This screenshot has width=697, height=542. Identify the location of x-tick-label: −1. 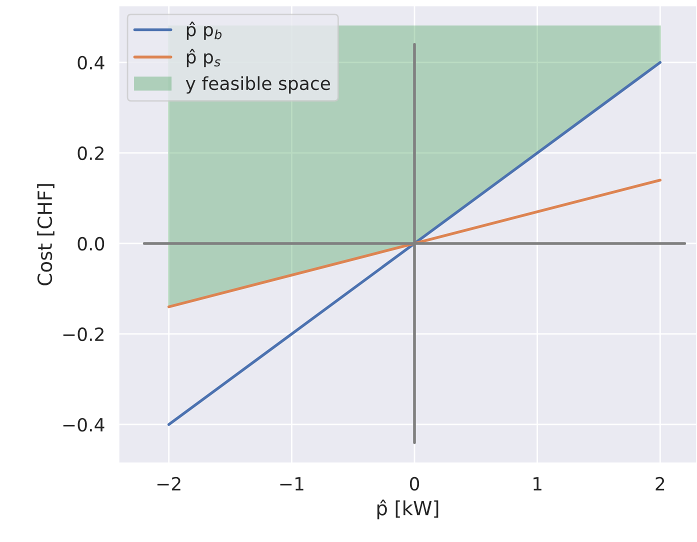
(292, 483).